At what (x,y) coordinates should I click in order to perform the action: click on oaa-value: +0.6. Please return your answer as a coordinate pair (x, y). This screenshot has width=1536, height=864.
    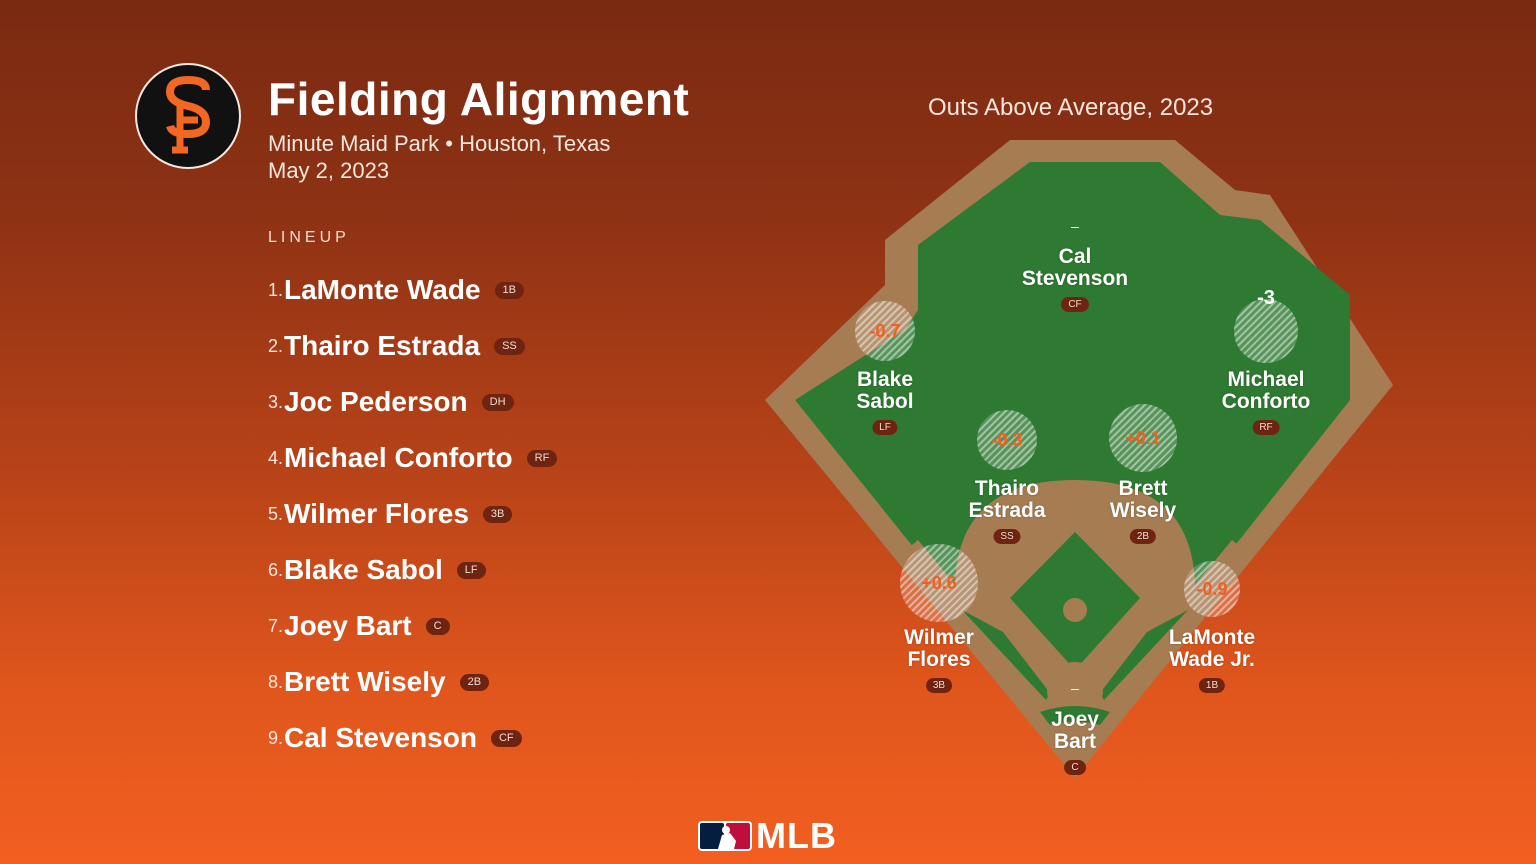
    Looking at the image, I should click on (939, 582).